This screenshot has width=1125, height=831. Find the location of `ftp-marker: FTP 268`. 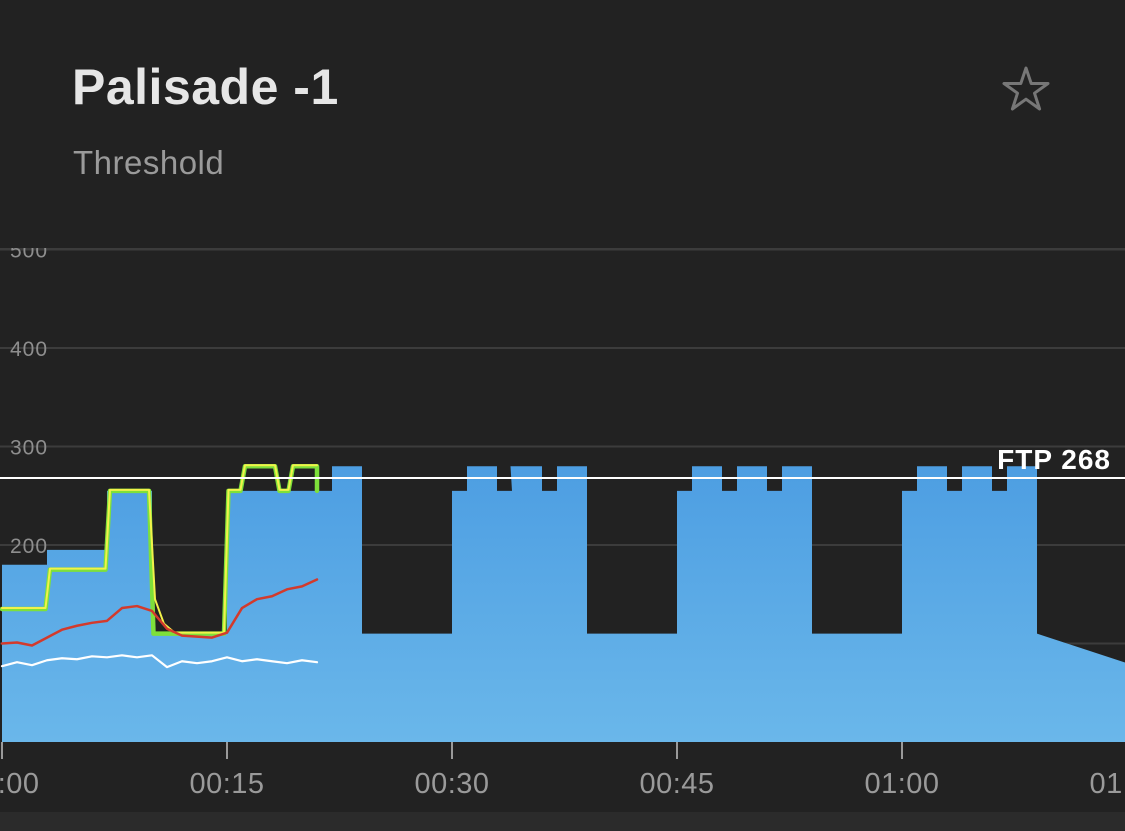

ftp-marker: FTP 268 is located at coordinates (562, 462).